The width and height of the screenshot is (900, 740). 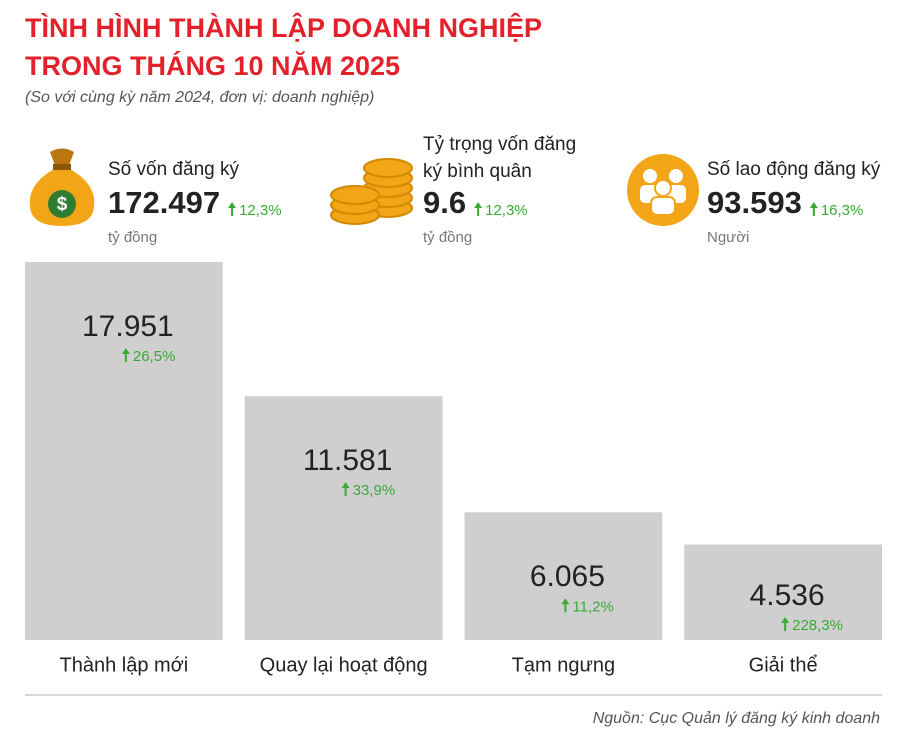 What do you see at coordinates (563, 665) in the screenshot?
I see `category-label: Tạm ngưng` at bounding box center [563, 665].